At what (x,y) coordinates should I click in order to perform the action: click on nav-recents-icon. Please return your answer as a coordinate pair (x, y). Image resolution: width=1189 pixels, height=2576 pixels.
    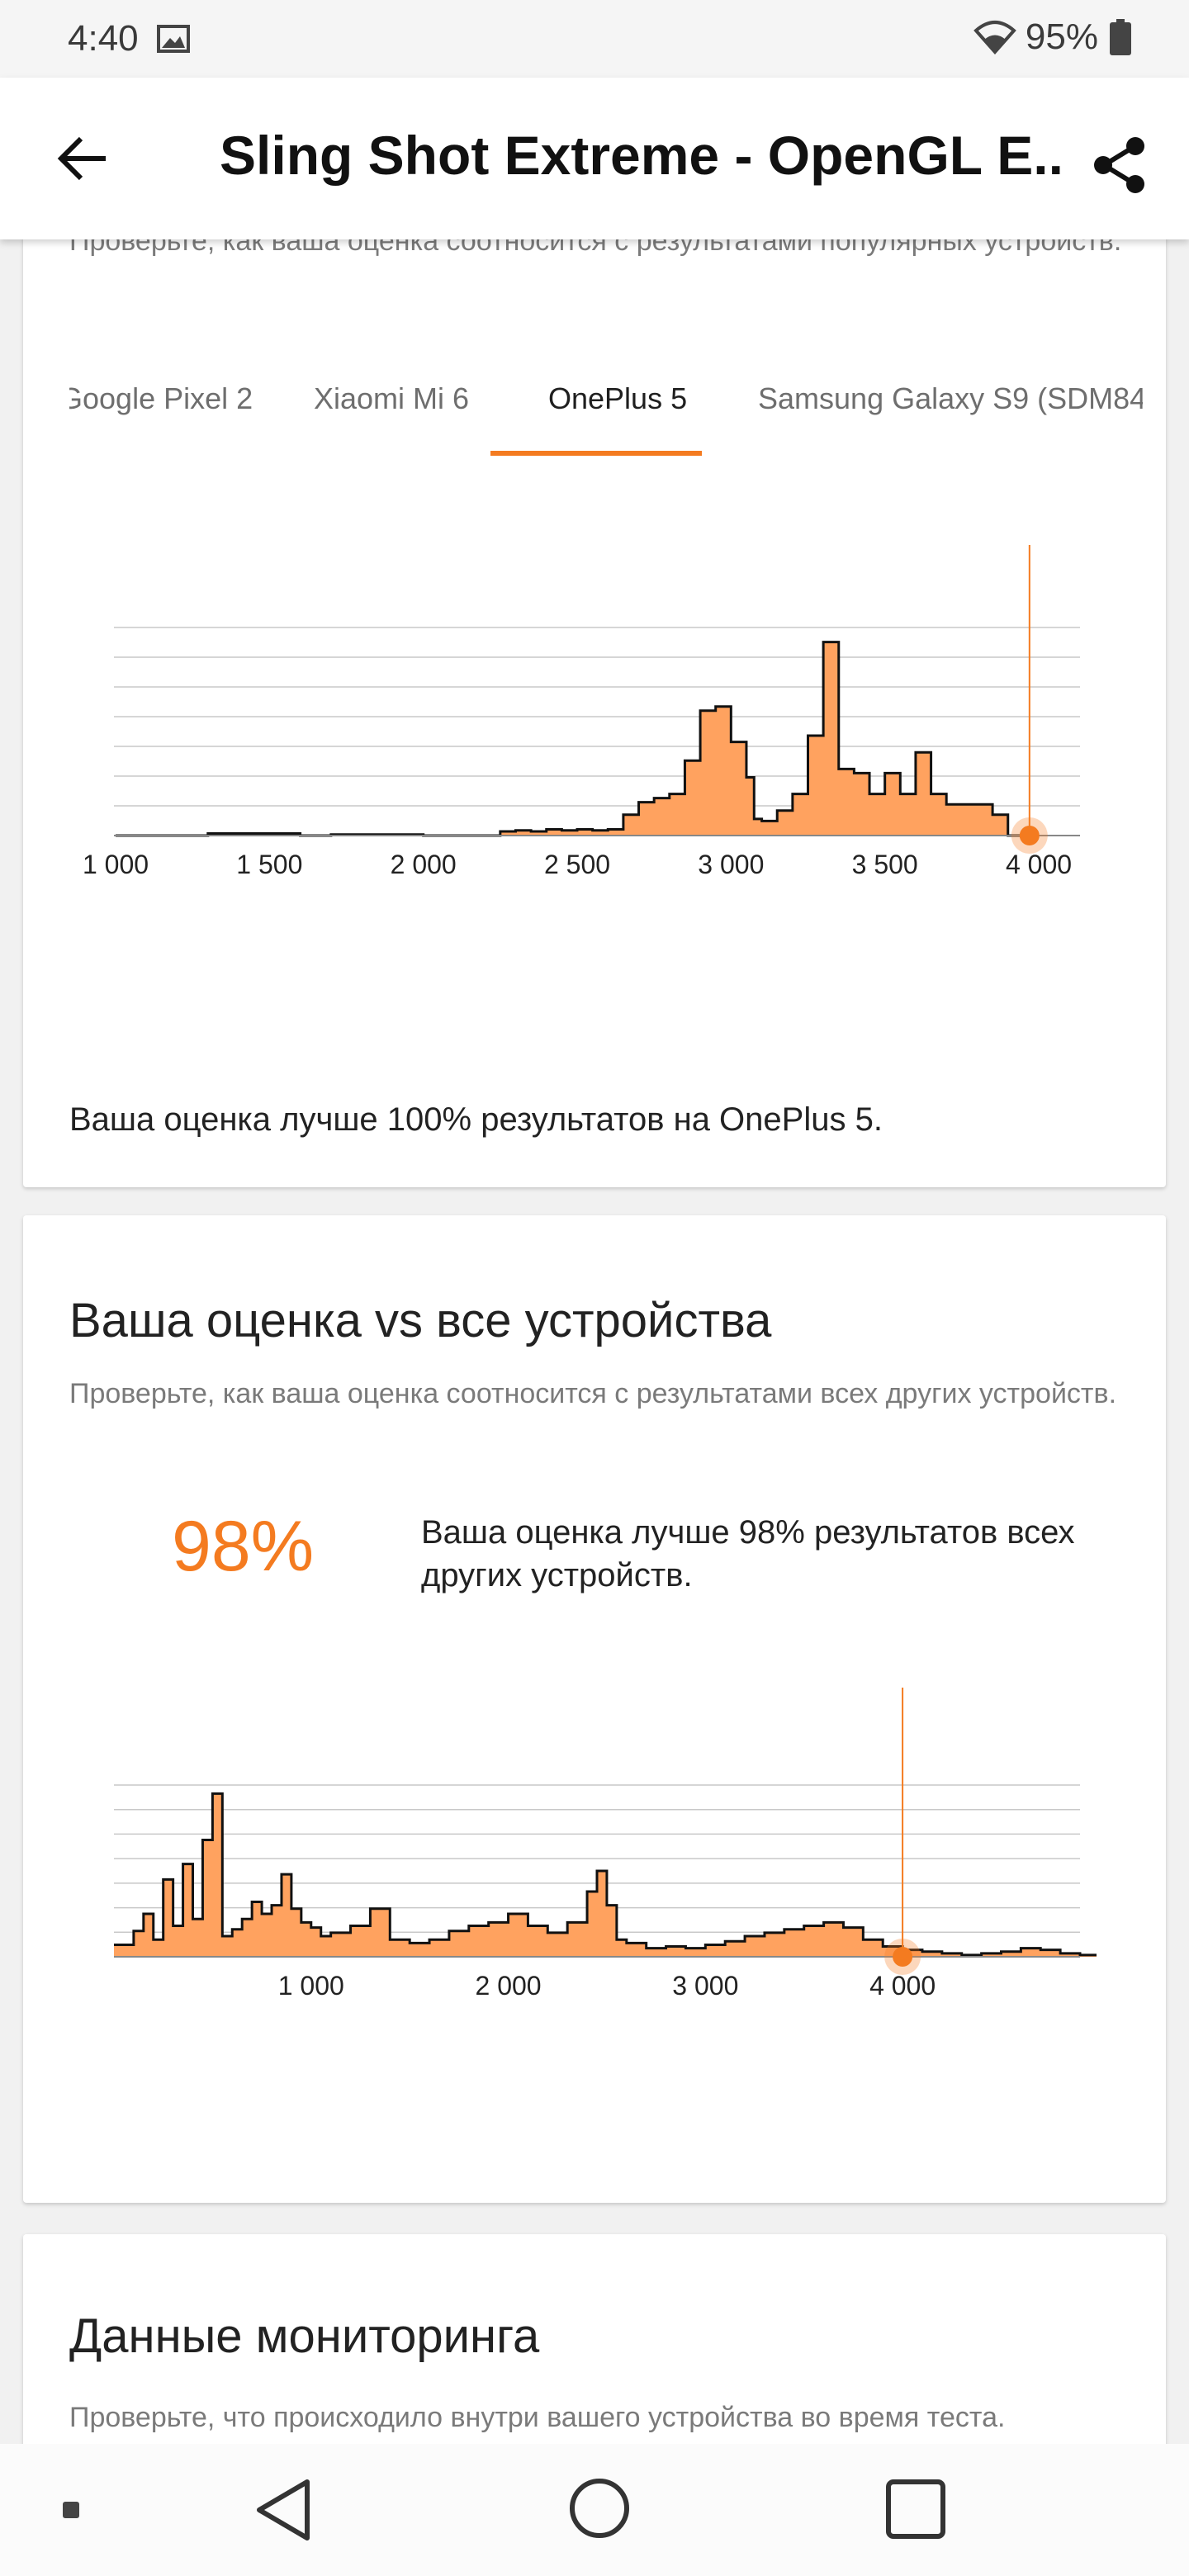
    Looking at the image, I should click on (915, 2509).